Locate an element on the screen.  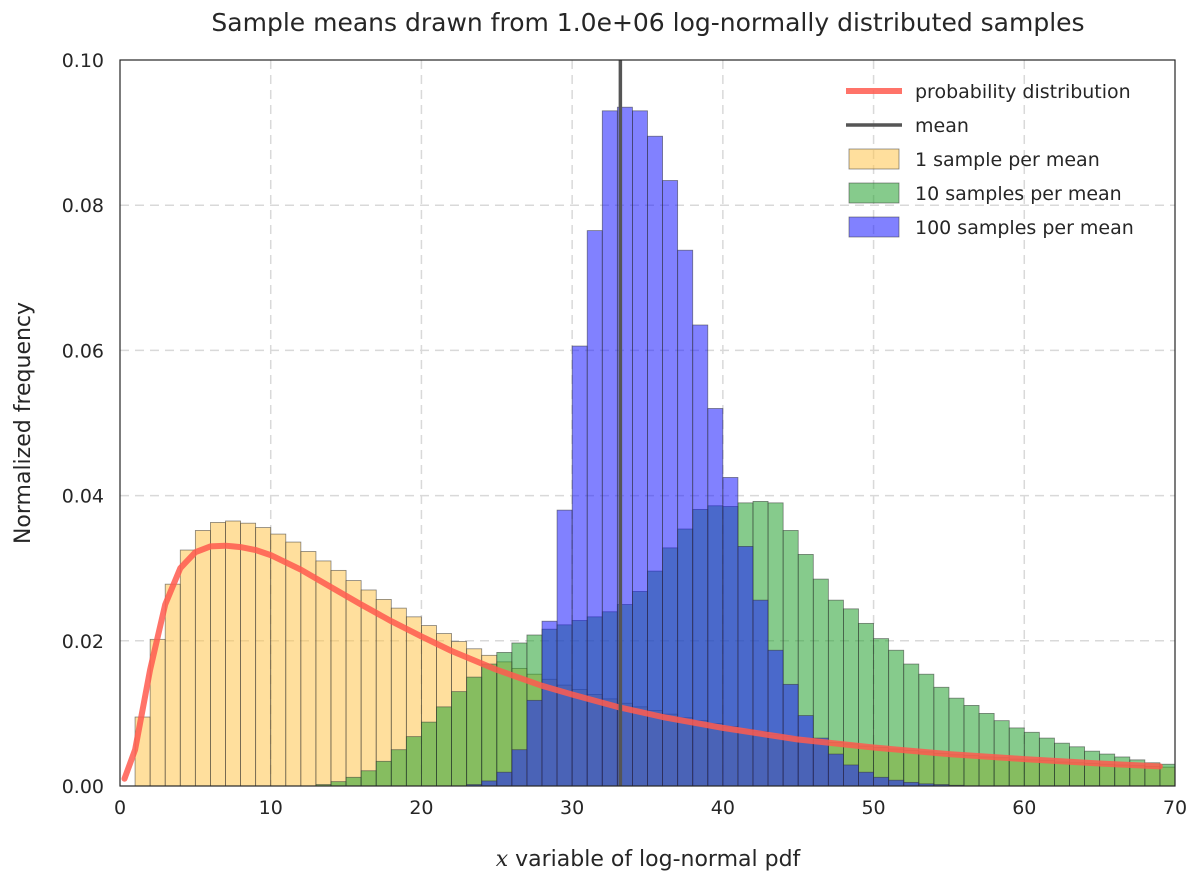
x-tick-label: 10 is located at coordinates (271, 808).